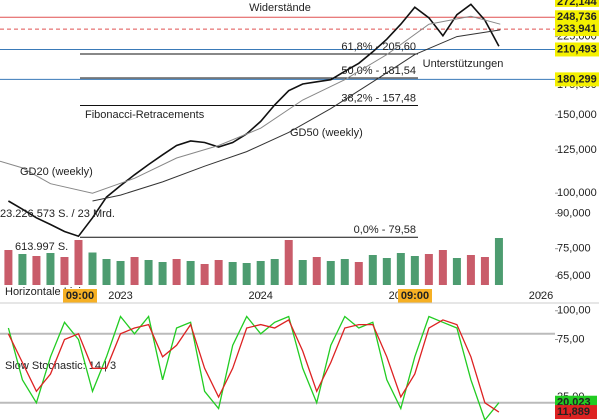  Describe the element at coordinates (574, 213) in the screenshot. I see `y-tick-label: 90,000` at that location.